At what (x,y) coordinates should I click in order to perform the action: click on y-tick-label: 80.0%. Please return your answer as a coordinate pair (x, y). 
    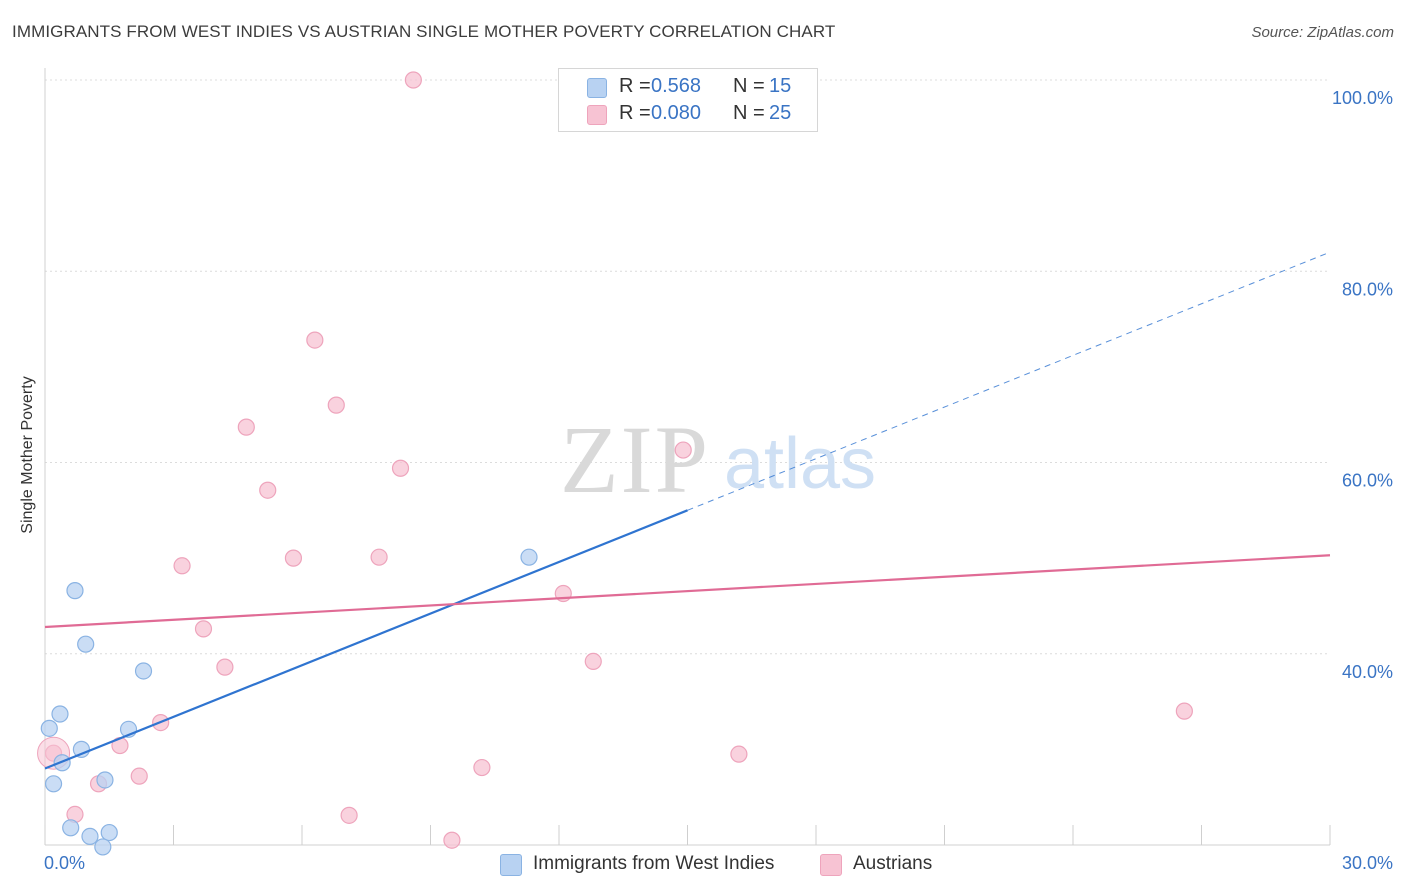
    Looking at the image, I should click on (1367, 289).